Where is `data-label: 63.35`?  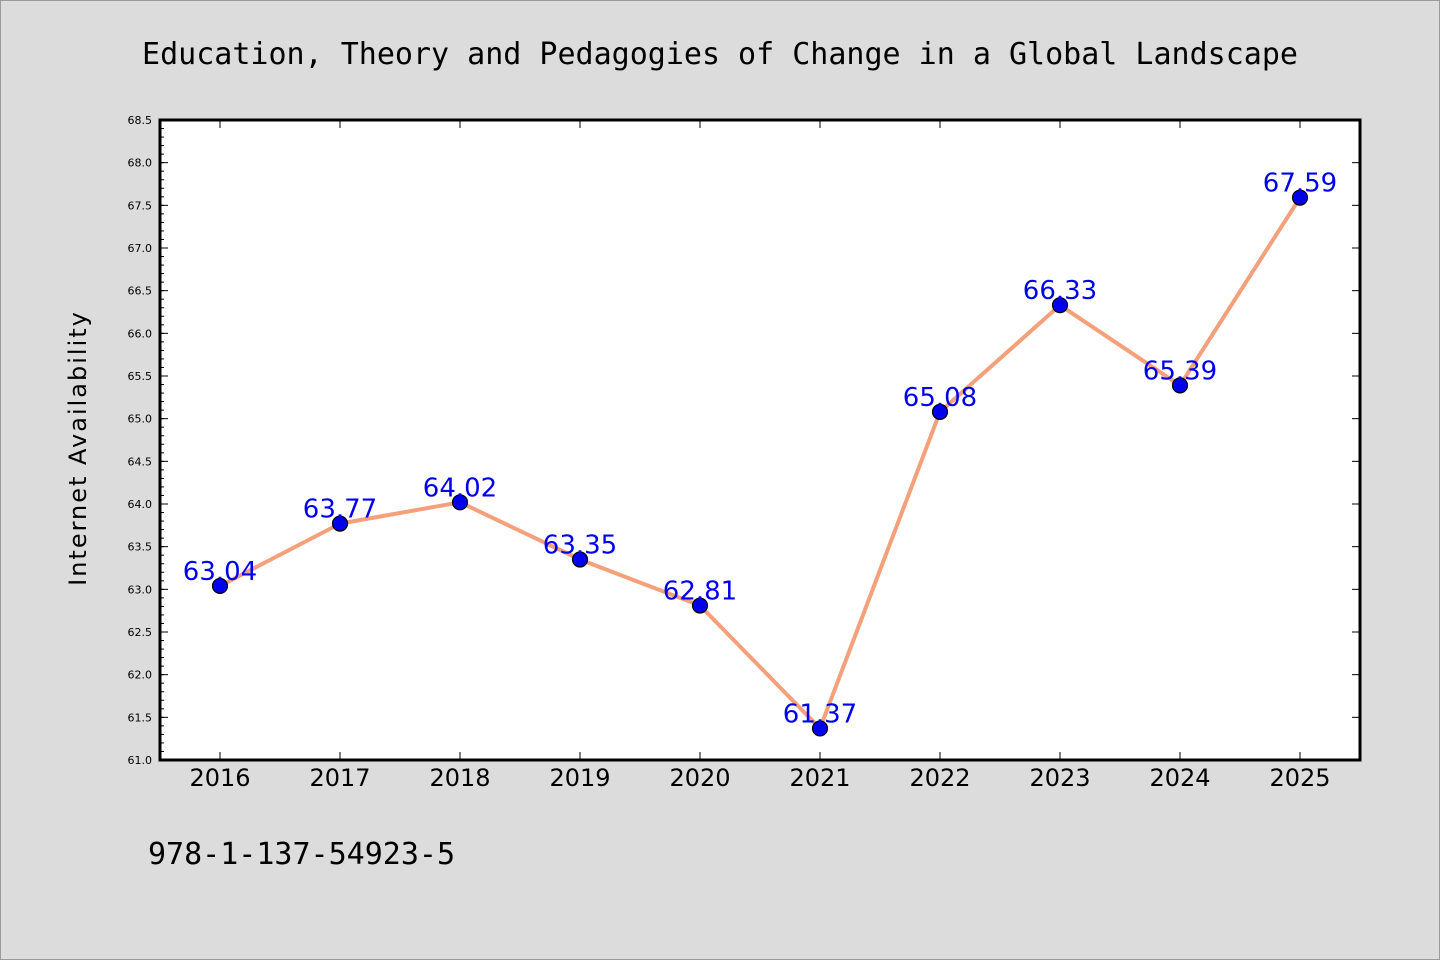 data-label: 63.35 is located at coordinates (580, 545).